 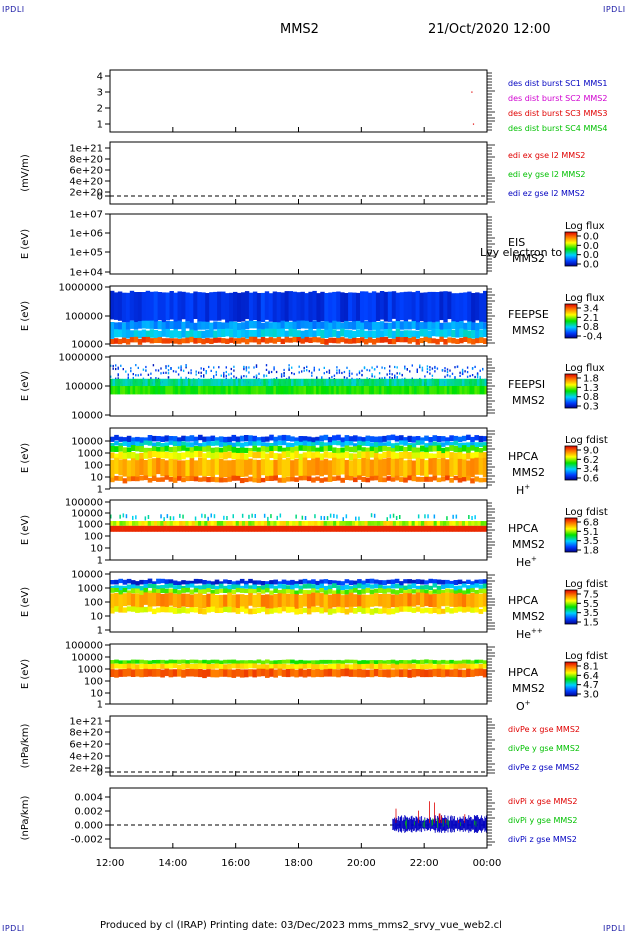 What do you see at coordinates (25, 530) in the screenshot?
I see `y-axis-label: E (eV)` at bounding box center [25, 530].